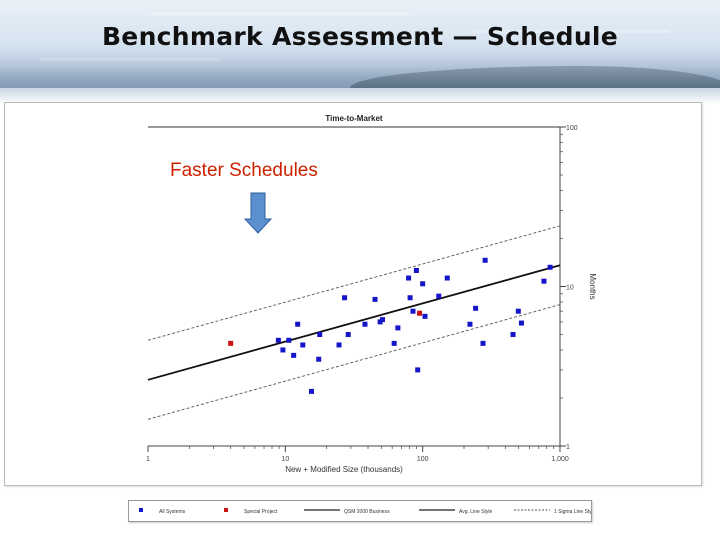  I want to click on slide-title: Benchmark Assessment — Schedule, so click(360, 36).